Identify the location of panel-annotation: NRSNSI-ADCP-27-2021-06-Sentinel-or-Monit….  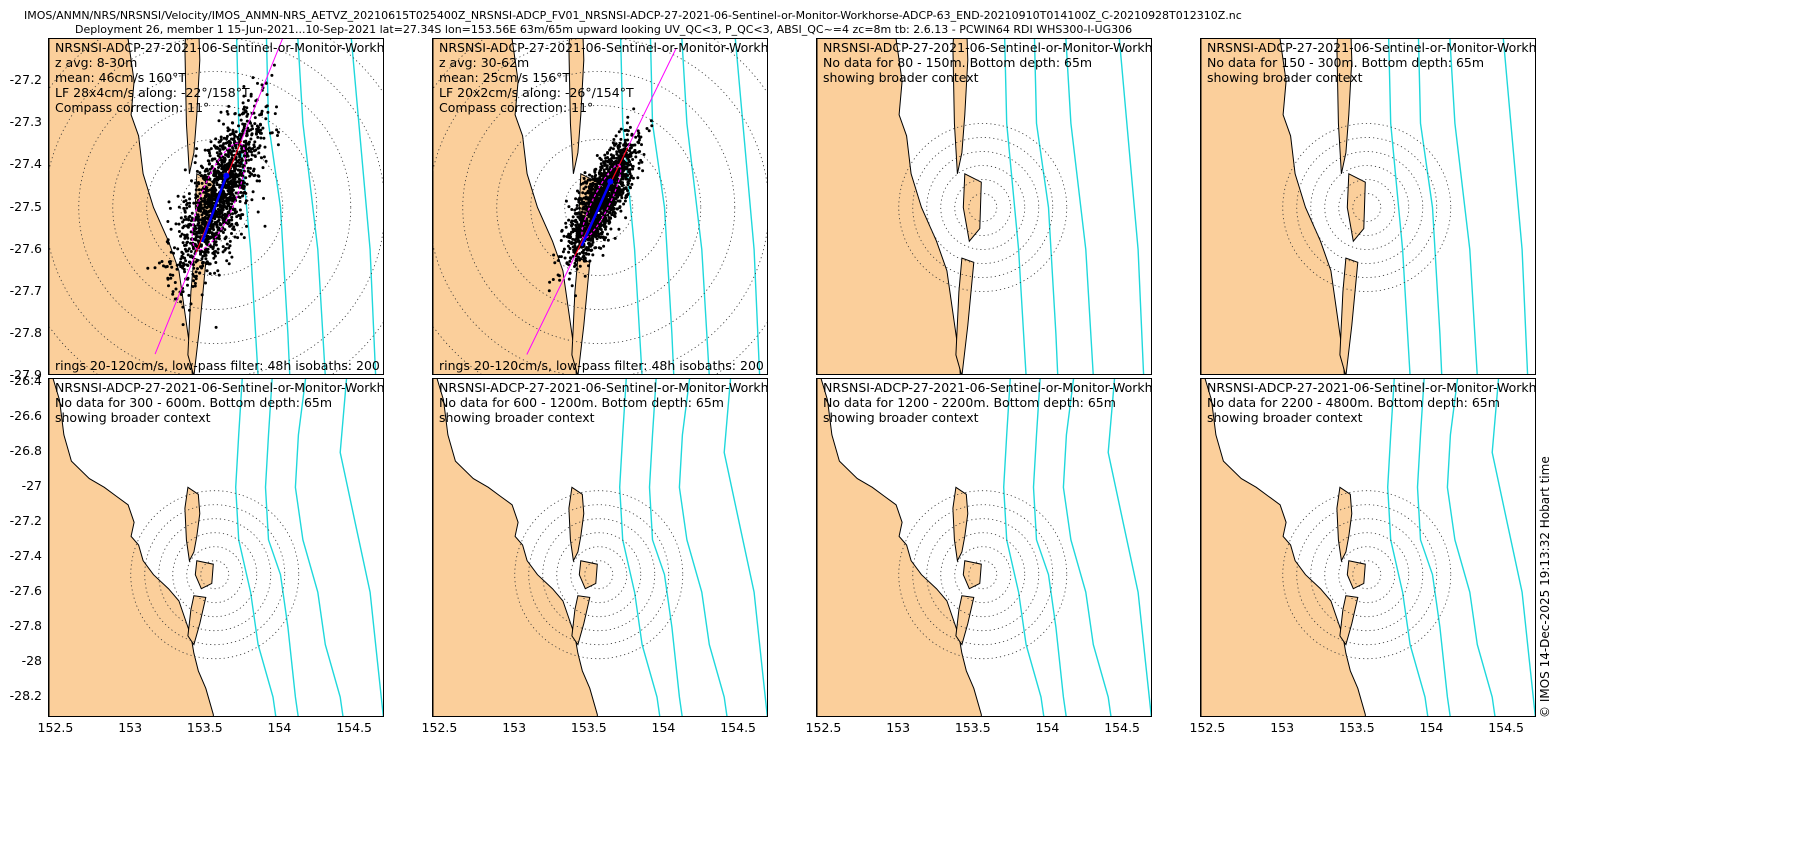
(1371, 402).